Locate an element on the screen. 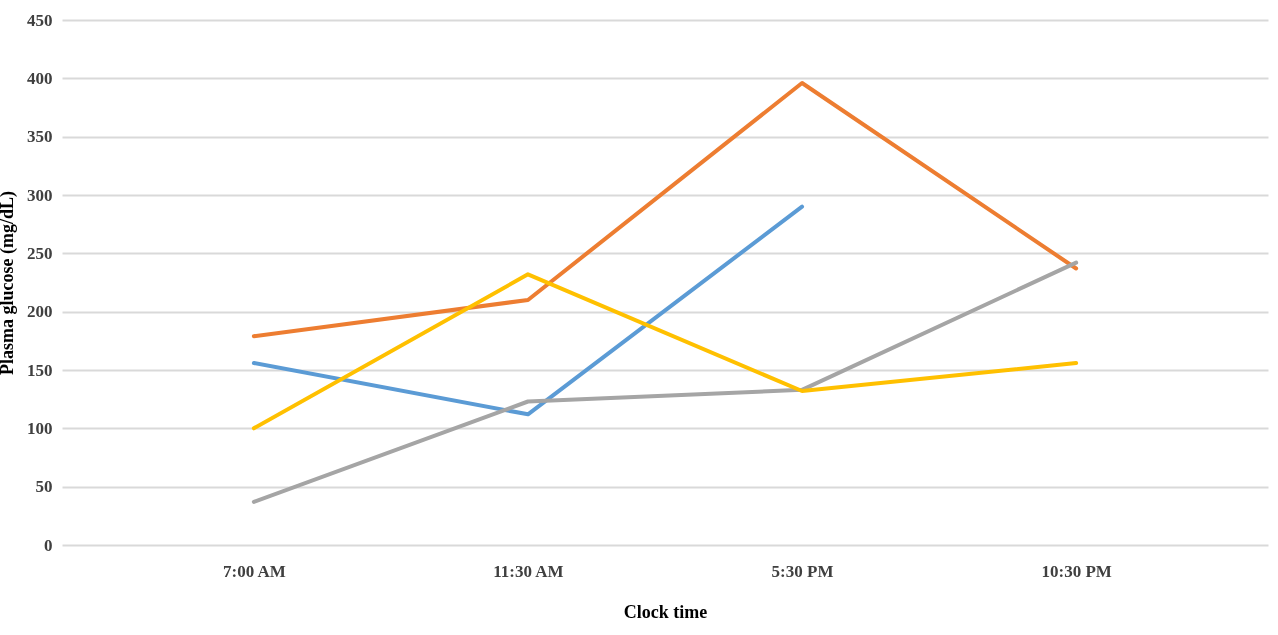 The height and width of the screenshot is (635, 1278). y-tick-label: 450 is located at coordinates (40, 20).